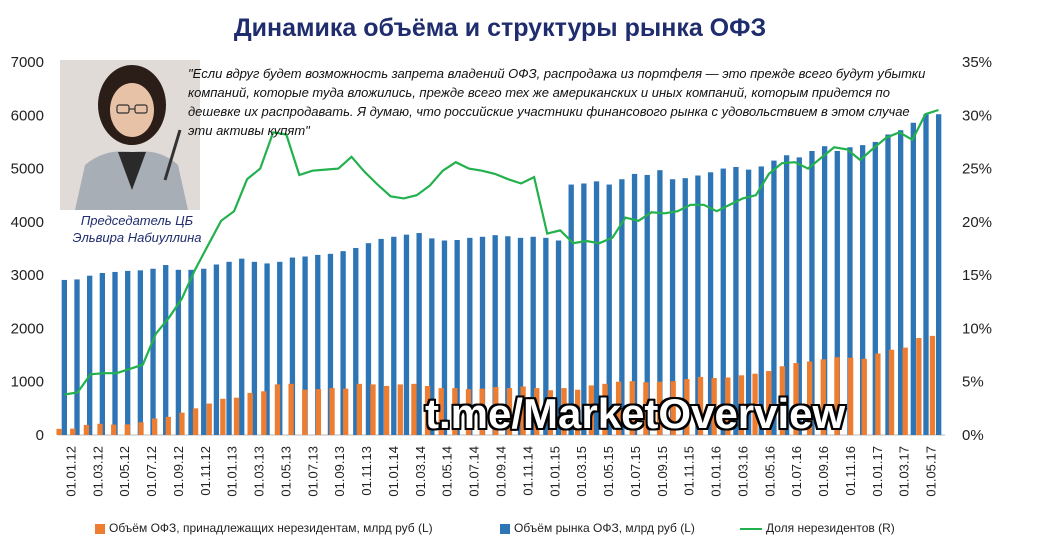 The width and height of the screenshot is (1042, 551). What do you see at coordinates (124, 471) in the screenshot?
I see `x-axis-tick: 01.05.12` at bounding box center [124, 471].